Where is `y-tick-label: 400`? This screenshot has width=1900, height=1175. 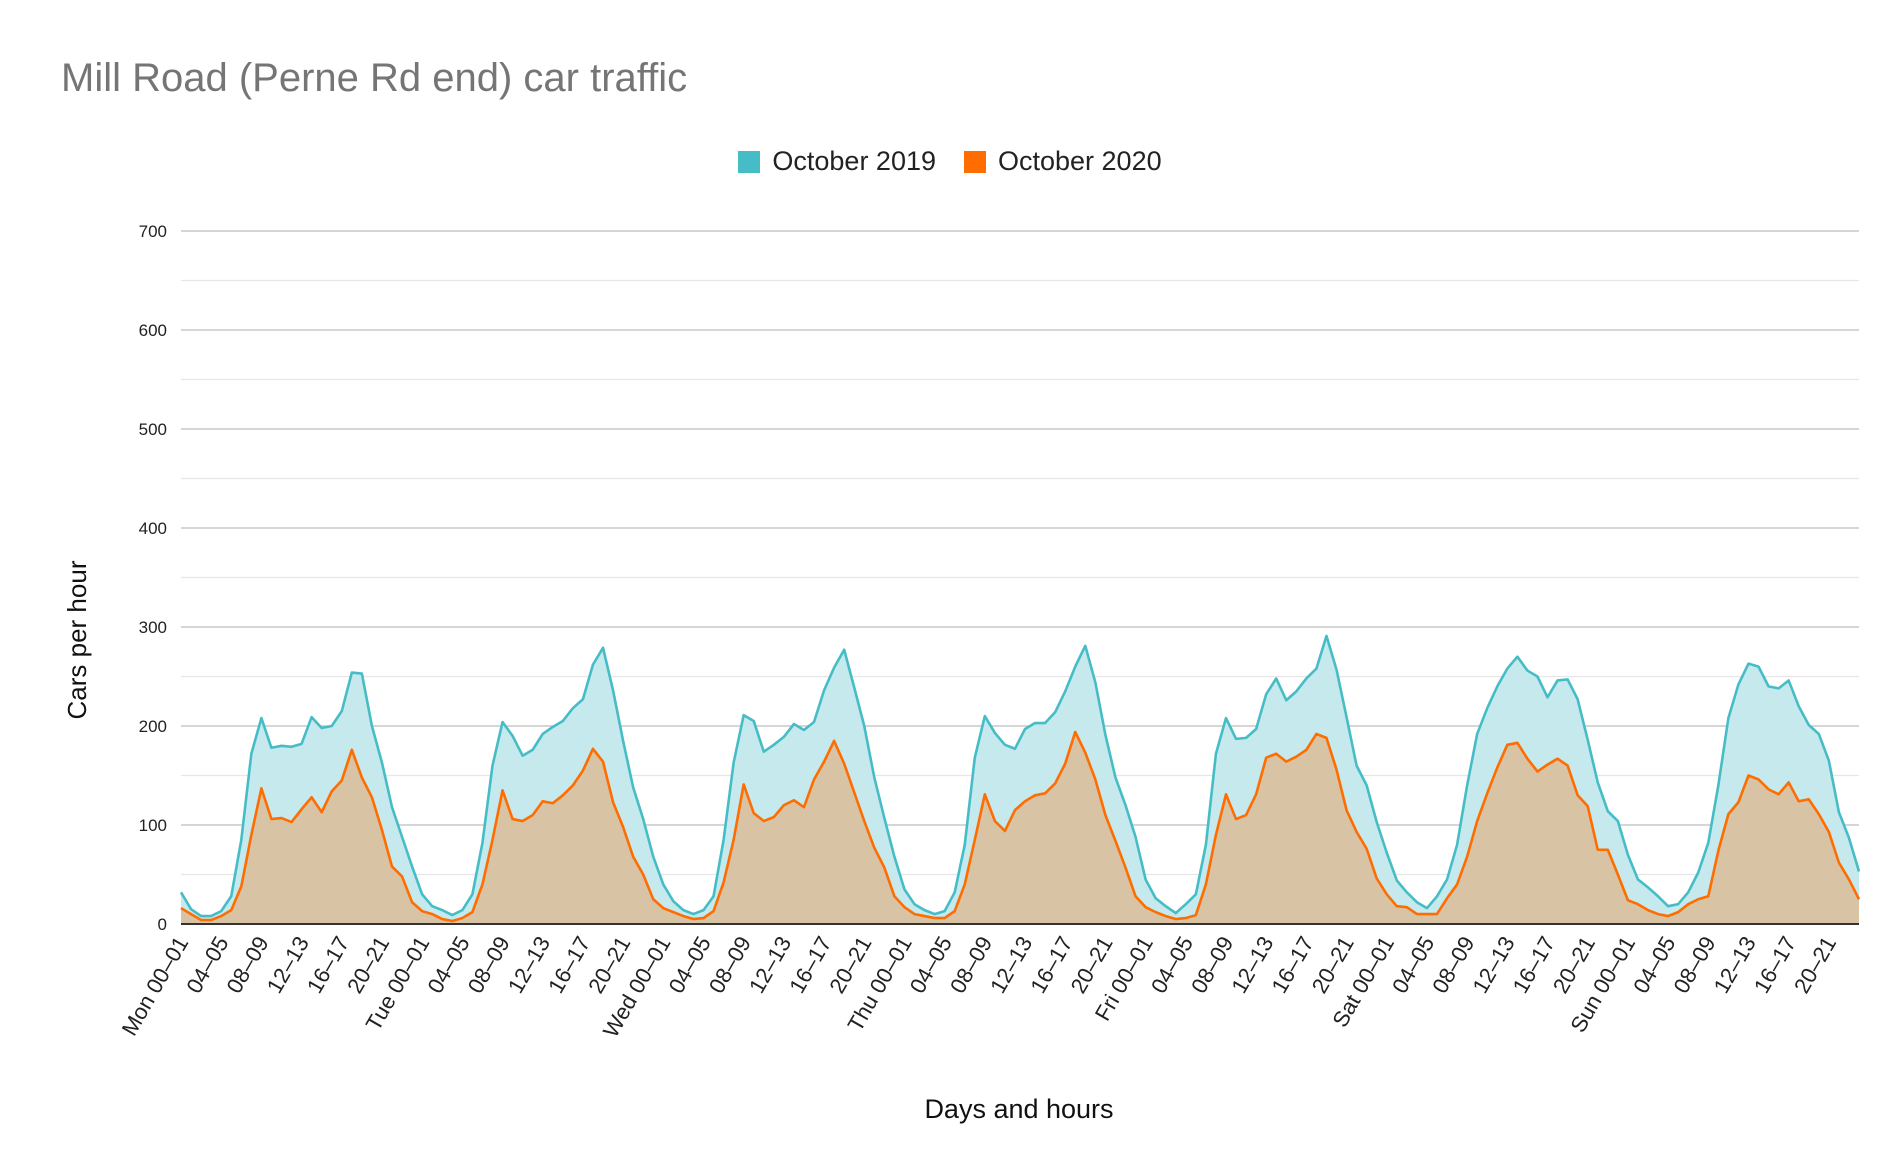 y-tick-label: 400 is located at coordinates (153, 528).